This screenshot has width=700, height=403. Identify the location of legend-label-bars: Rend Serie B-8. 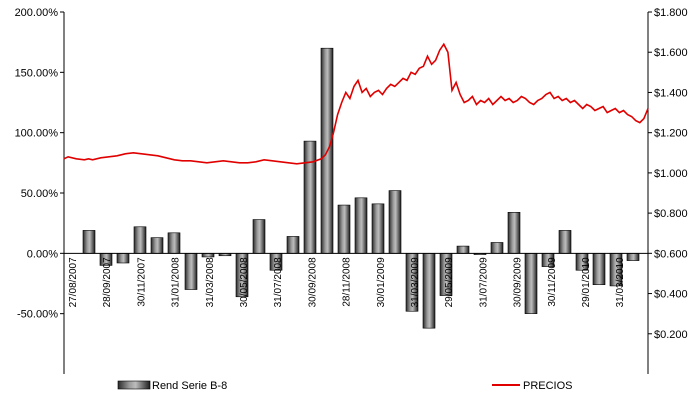
(189, 386).